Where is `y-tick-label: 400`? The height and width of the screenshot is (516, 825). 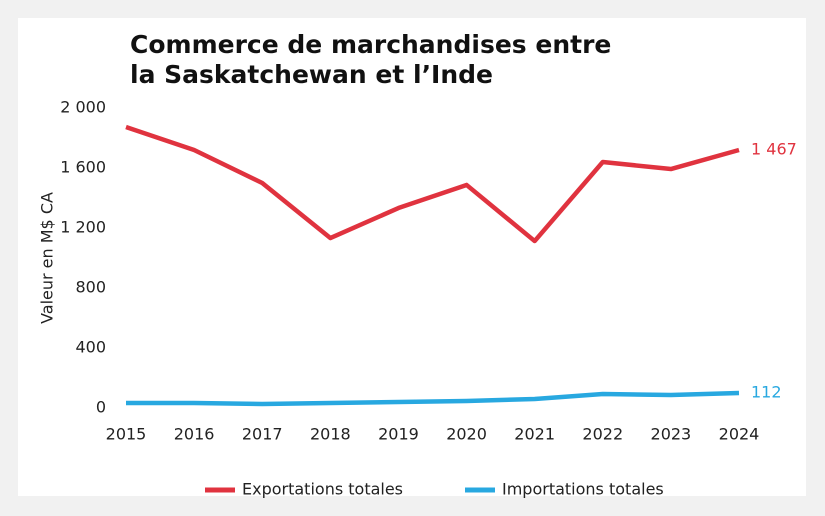 y-tick-label: 400 is located at coordinates (90, 347).